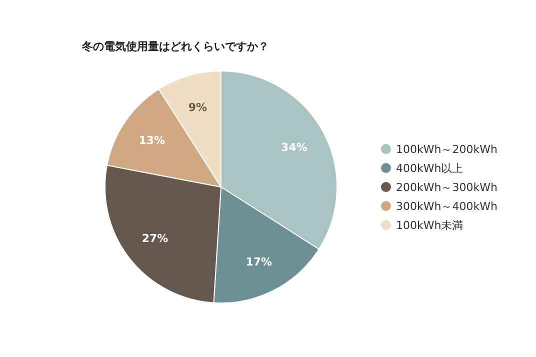 The image size is (536, 357). I want to click on legend-label: 200kWh～300kWh, so click(447, 187).